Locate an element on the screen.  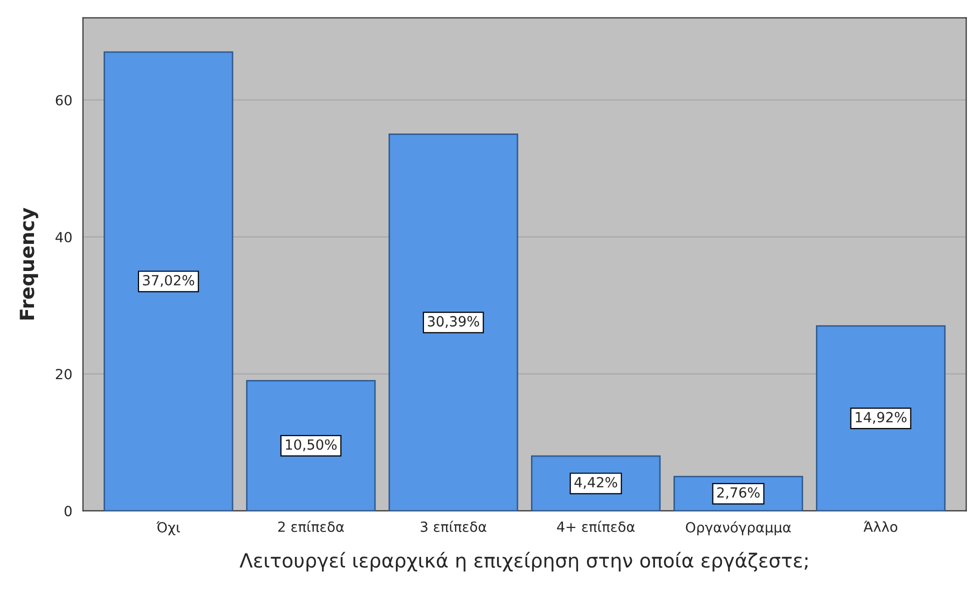
x-tick-label: Οργανόγραμμα is located at coordinates (738, 528).